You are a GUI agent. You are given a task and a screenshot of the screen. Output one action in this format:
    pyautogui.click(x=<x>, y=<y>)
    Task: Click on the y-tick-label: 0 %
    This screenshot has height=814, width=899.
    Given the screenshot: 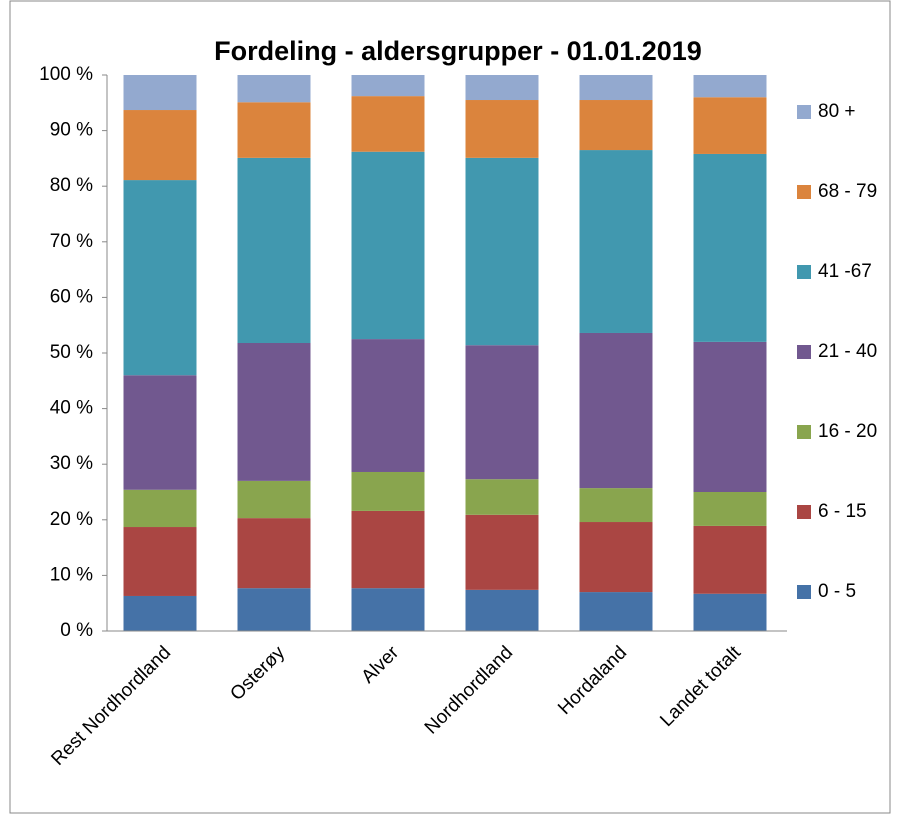 What is the action you would take?
    pyautogui.click(x=76, y=630)
    